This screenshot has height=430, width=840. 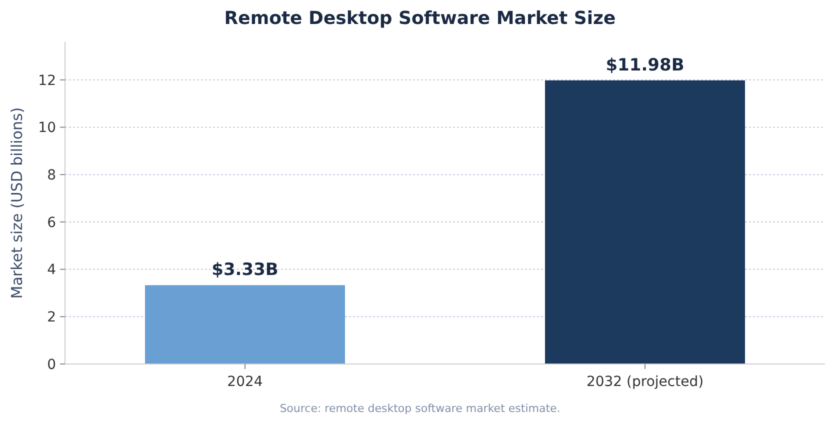 What do you see at coordinates (51, 222) in the screenshot?
I see `y-tick-label: 6` at bounding box center [51, 222].